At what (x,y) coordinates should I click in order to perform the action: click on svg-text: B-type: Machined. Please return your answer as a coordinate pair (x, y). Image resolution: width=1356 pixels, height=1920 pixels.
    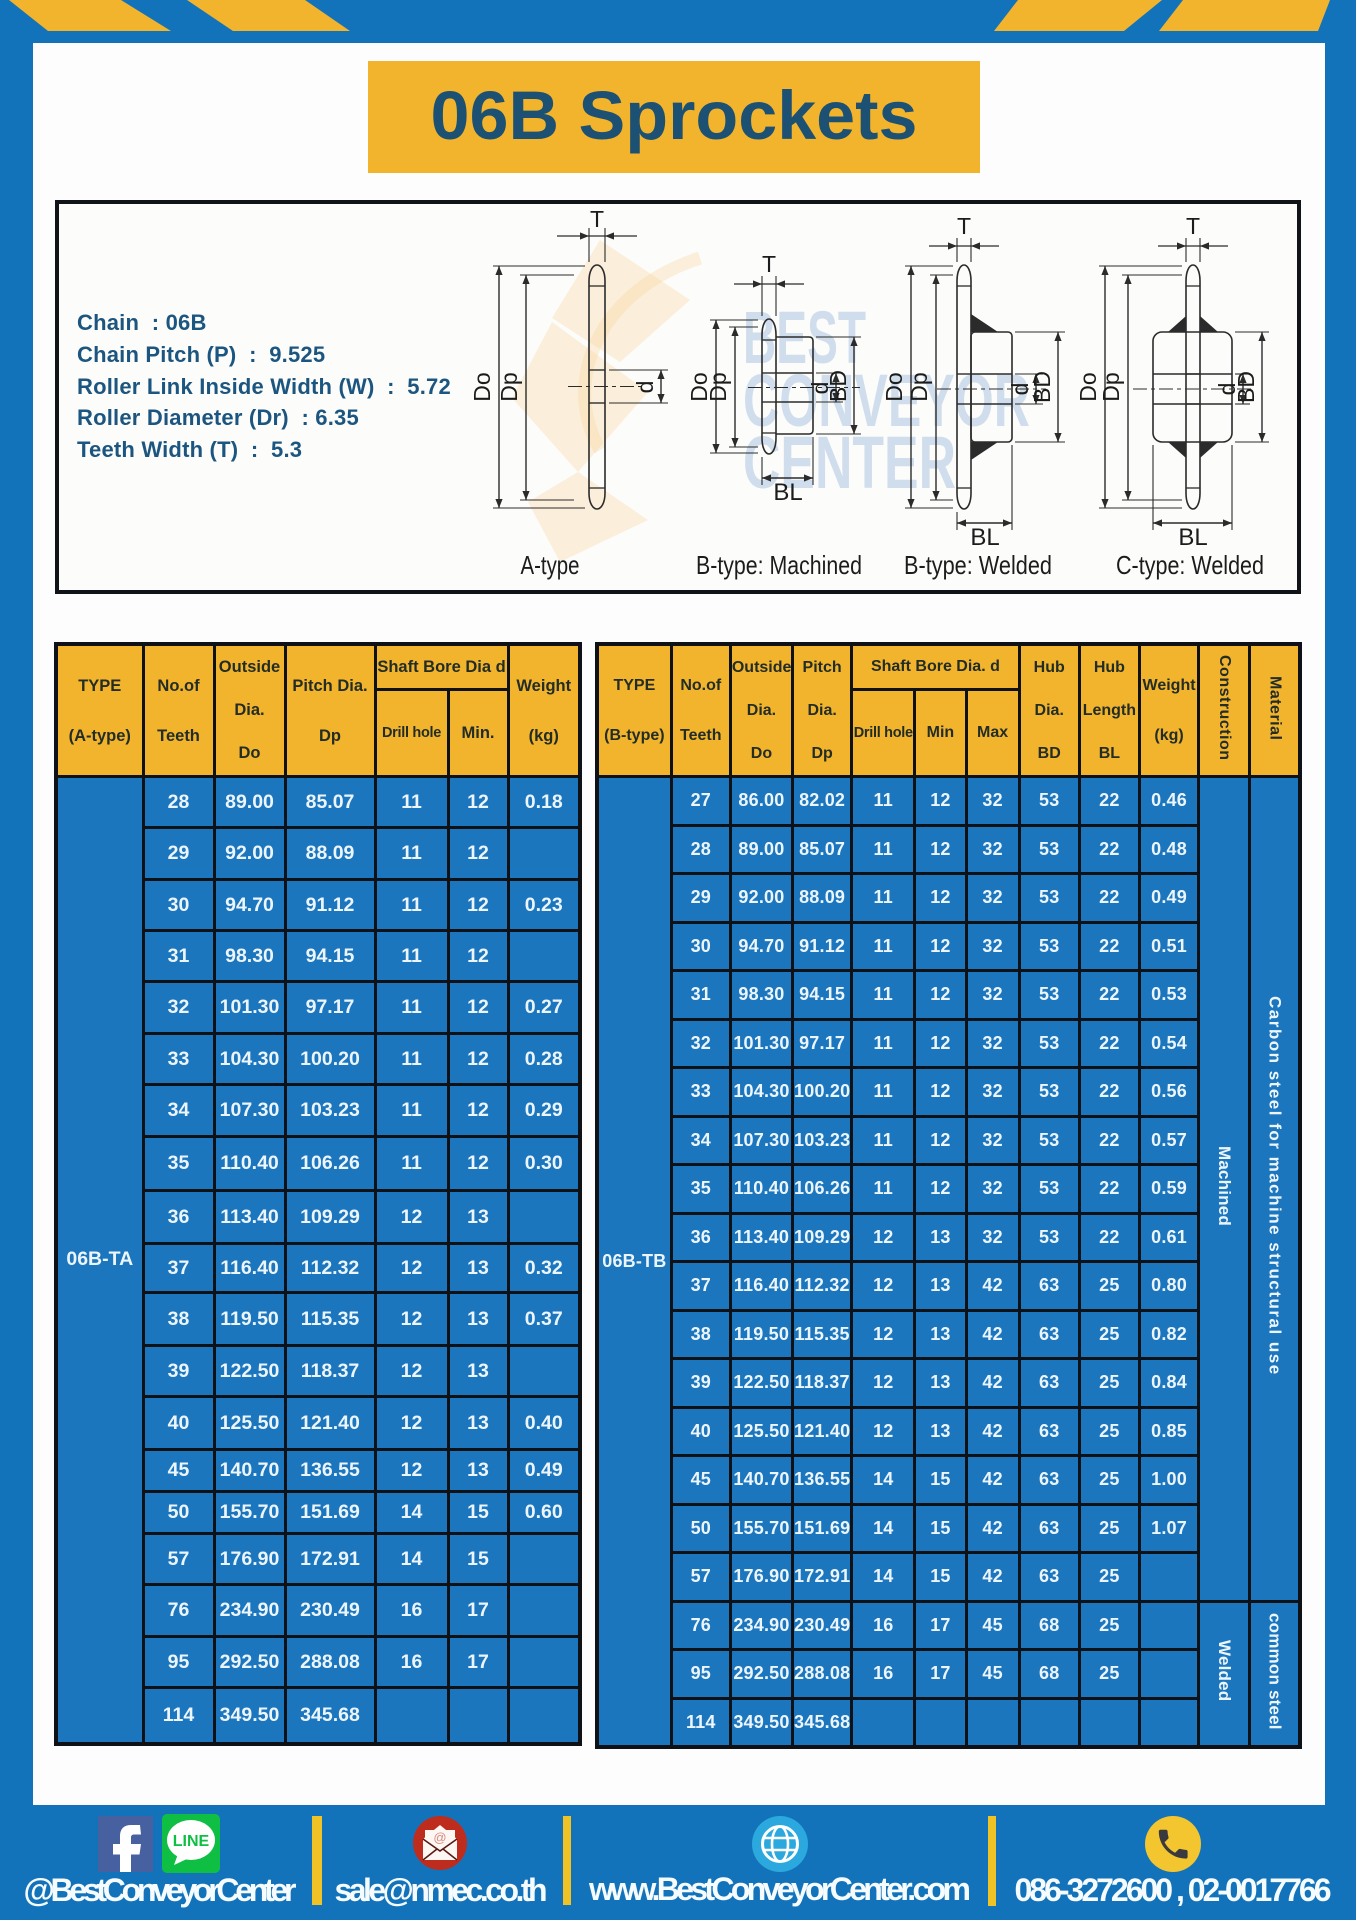
    Looking at the image, I should click on (779, 565).